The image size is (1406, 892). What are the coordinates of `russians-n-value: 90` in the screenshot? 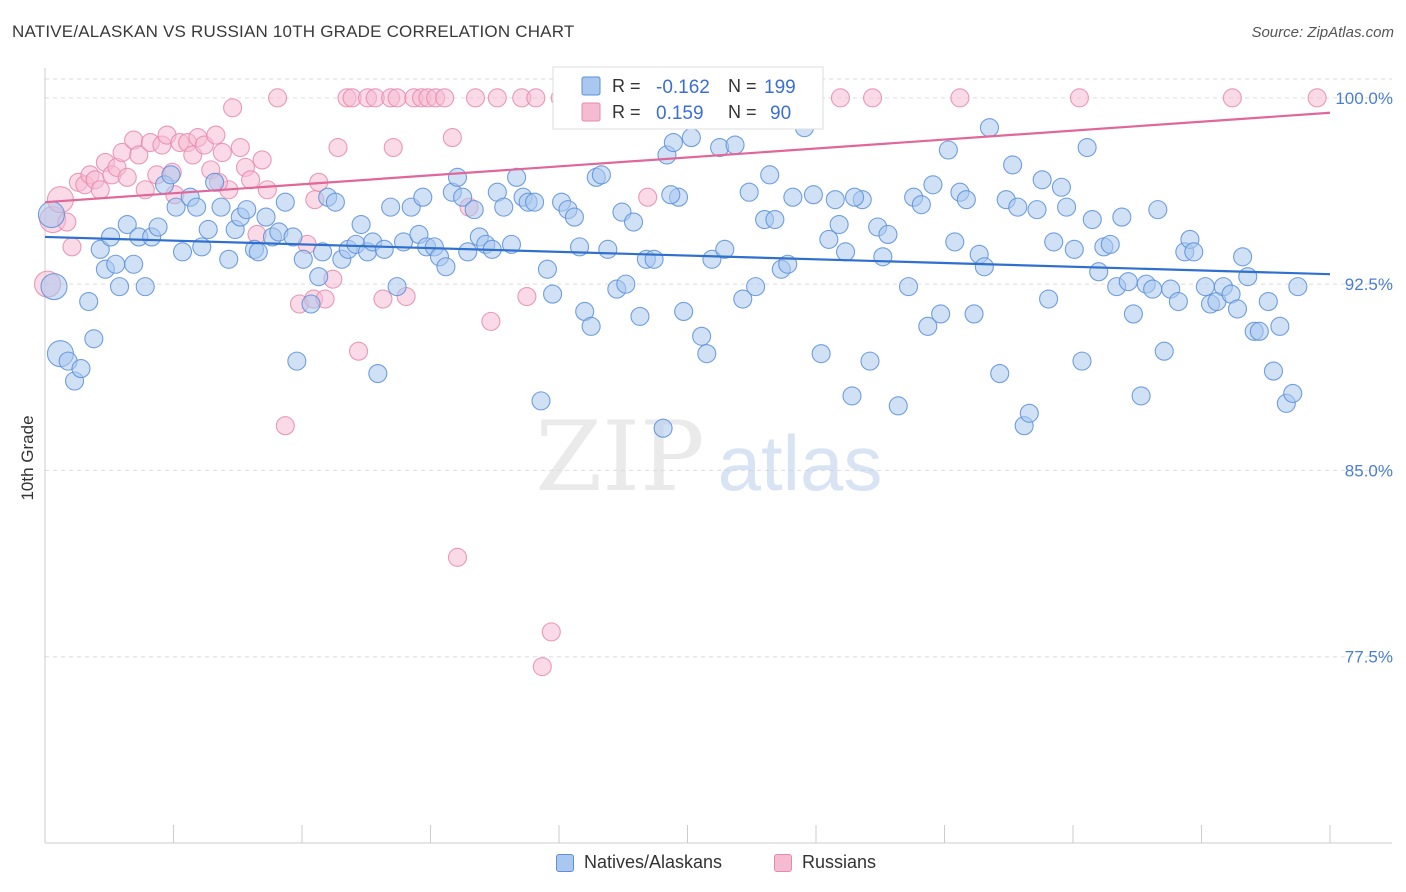 It's located at (780, 113).